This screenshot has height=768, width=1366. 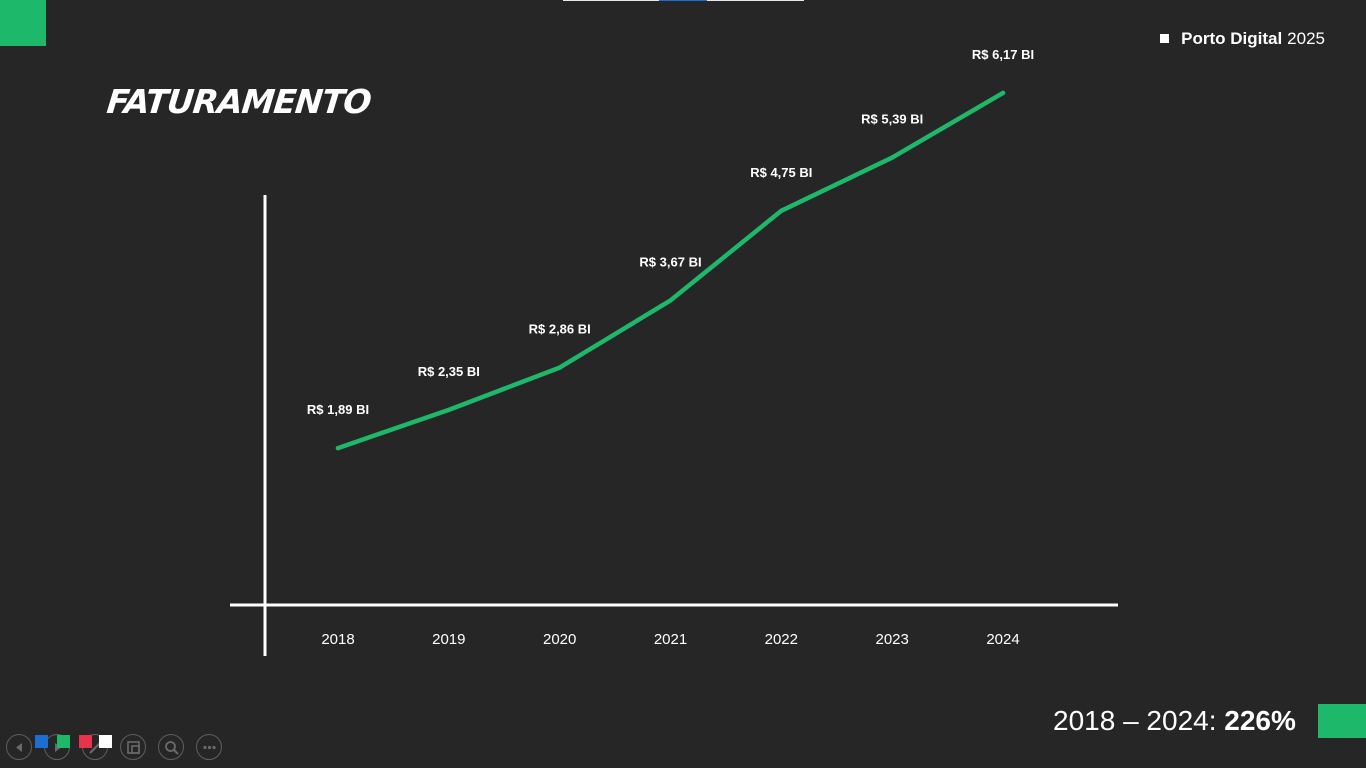 I want to click on more-button, so click(x=209, y=747).